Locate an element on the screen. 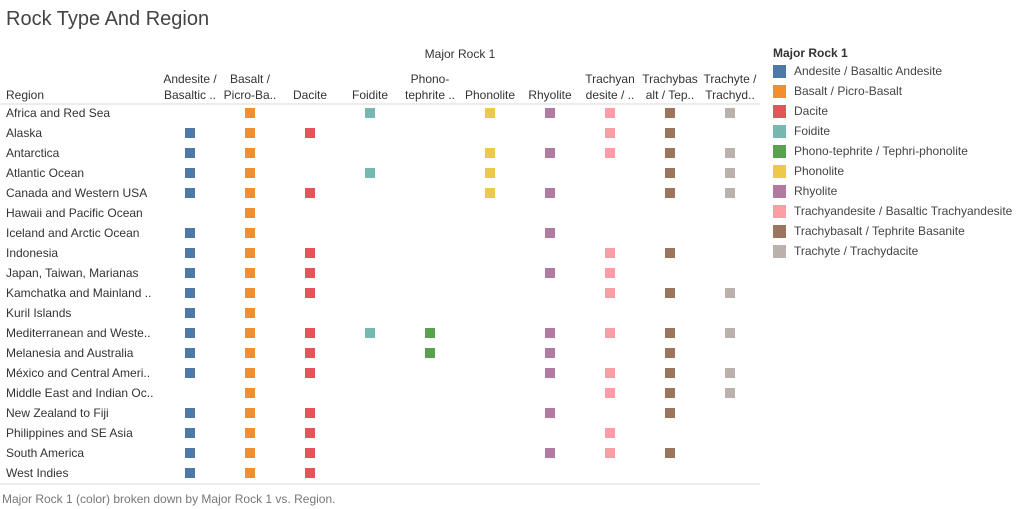 The width and height of the screenshot is (1031, 509). row-label: Canada and Western USA is located at coordinates (76, 193).